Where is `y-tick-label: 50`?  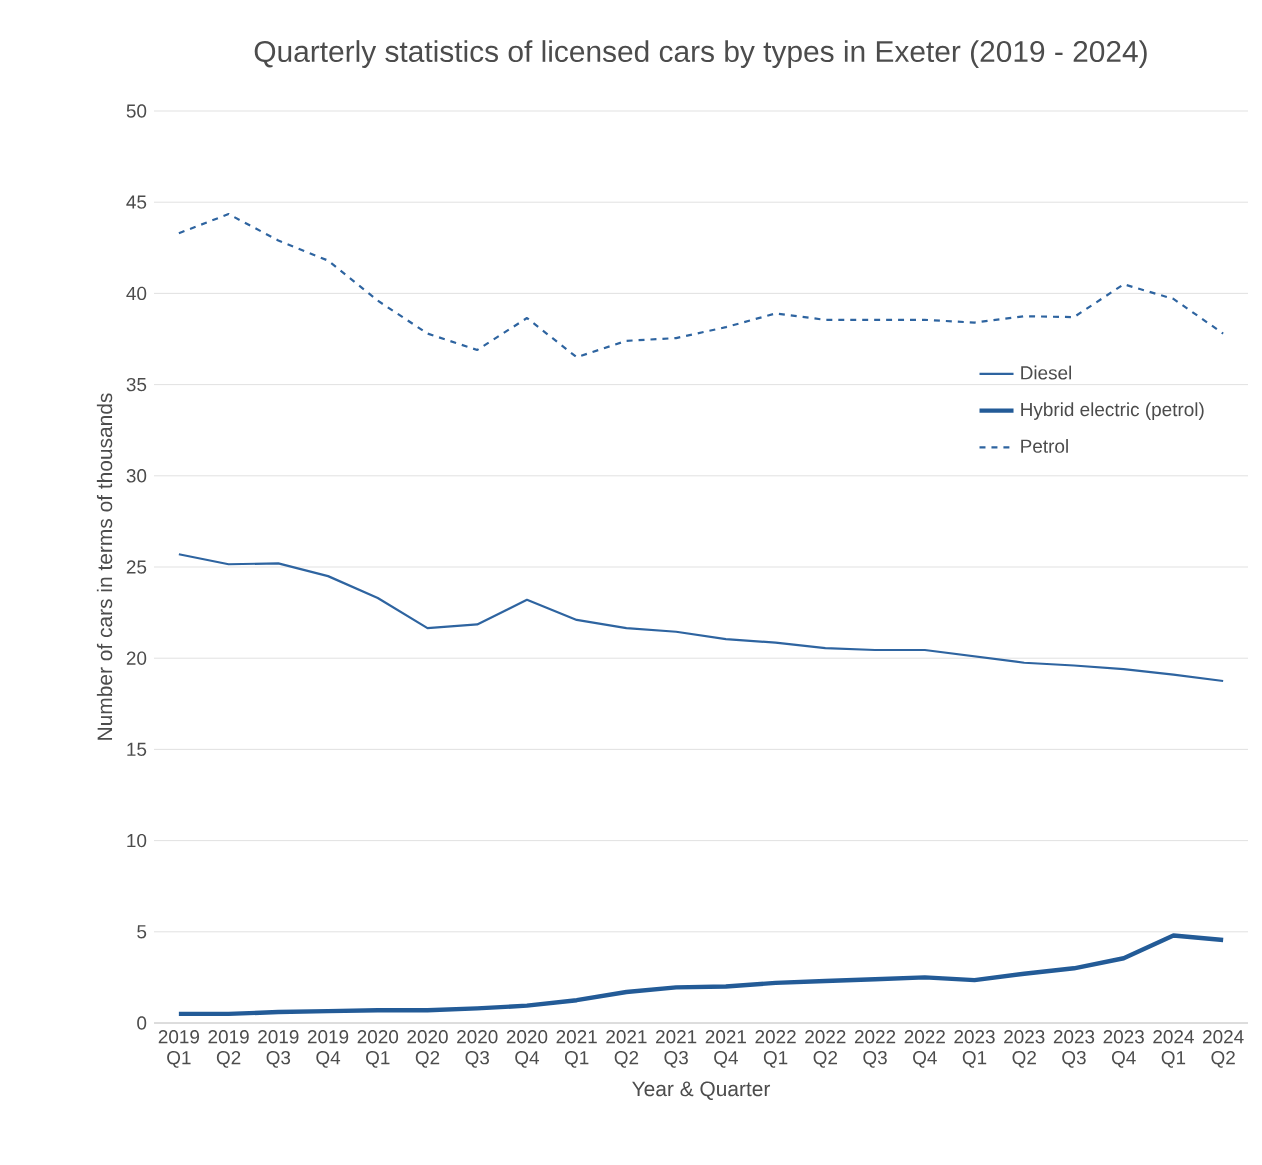 y-tick-label: 50 is located at coordinates (136, 111).